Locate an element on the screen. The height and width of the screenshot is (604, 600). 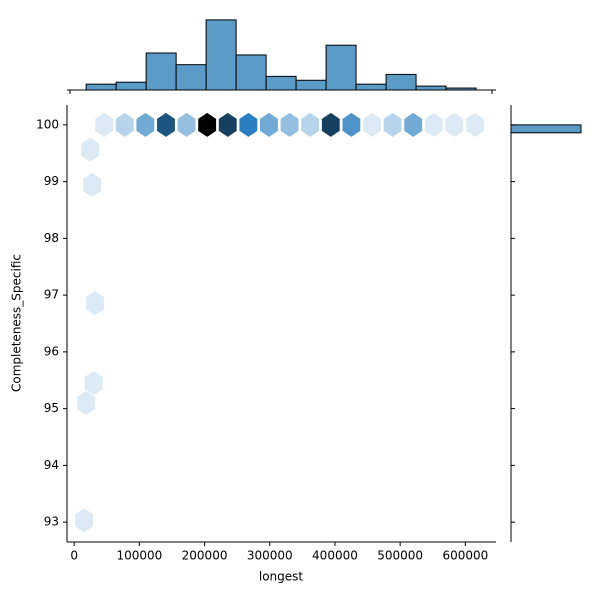
x-tick-label: 600000 is located at coordinates (465, 556).